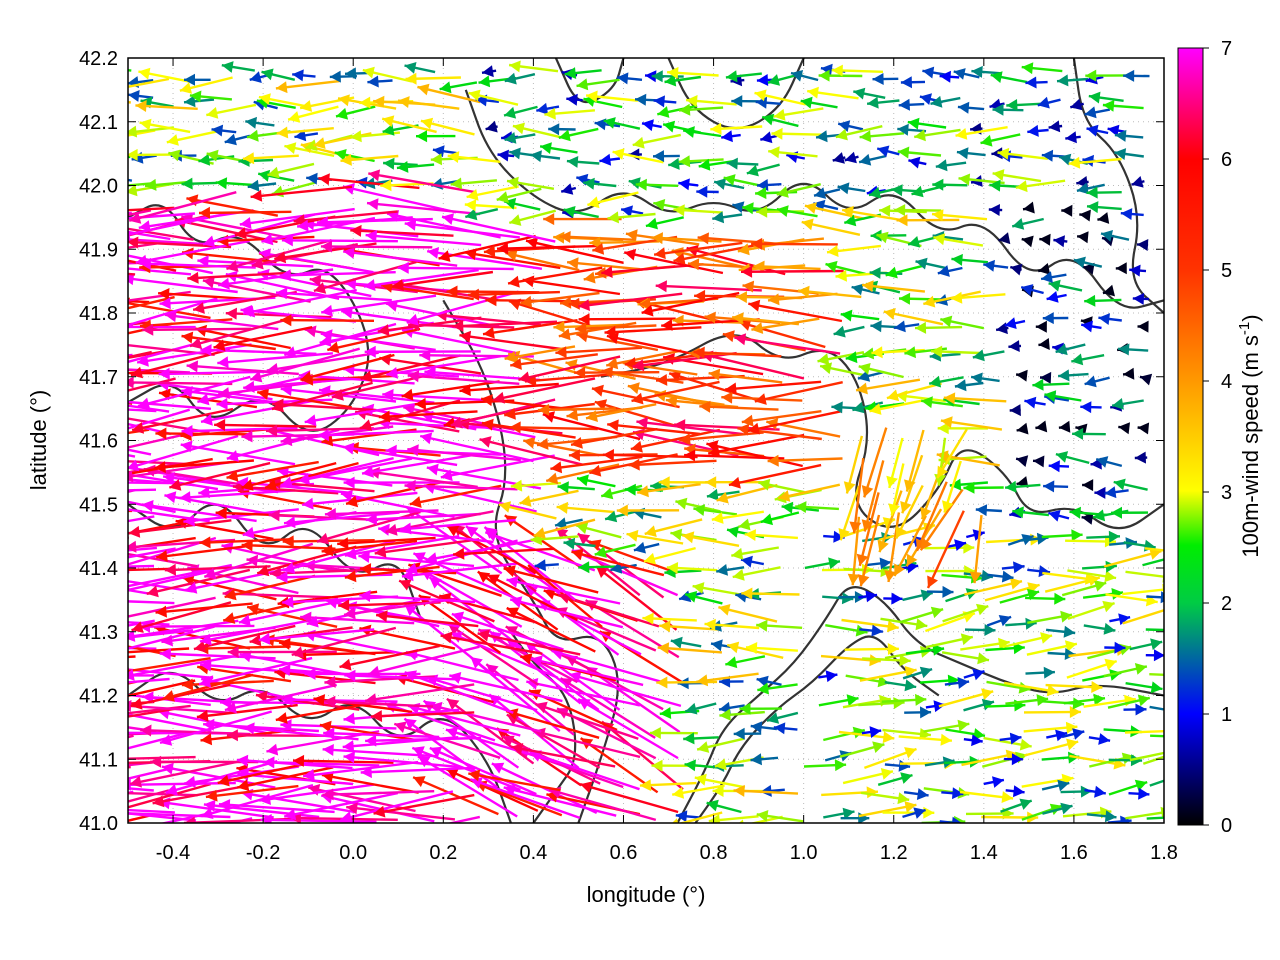  Describe the element at coordinates (714, 853) in the screenshot. I see `x-tick-label: 0.8` at that location.